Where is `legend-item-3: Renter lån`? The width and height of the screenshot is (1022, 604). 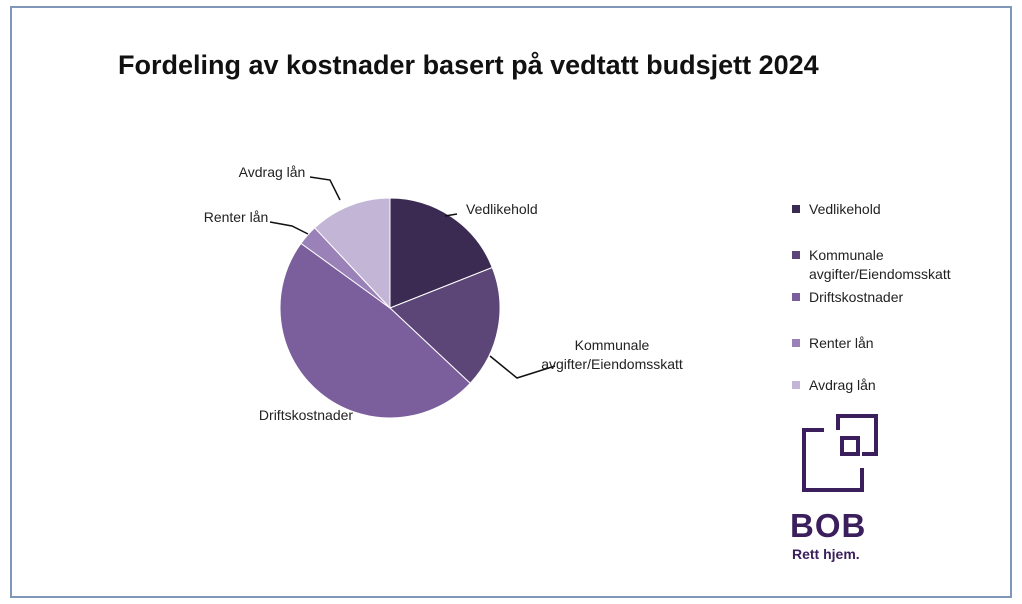
legend-item-3: Renter lån is located at coordinates (833, 343).